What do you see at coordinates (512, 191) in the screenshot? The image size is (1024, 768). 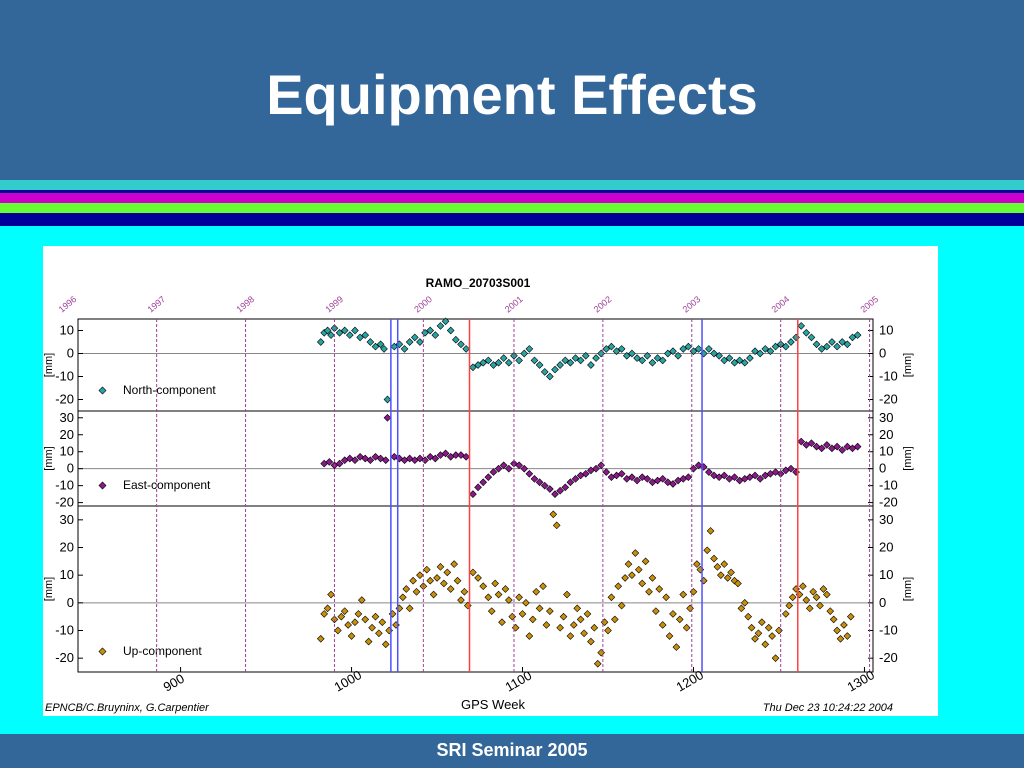 I see `stripe-navy-top` at bounding box center [512, 191].